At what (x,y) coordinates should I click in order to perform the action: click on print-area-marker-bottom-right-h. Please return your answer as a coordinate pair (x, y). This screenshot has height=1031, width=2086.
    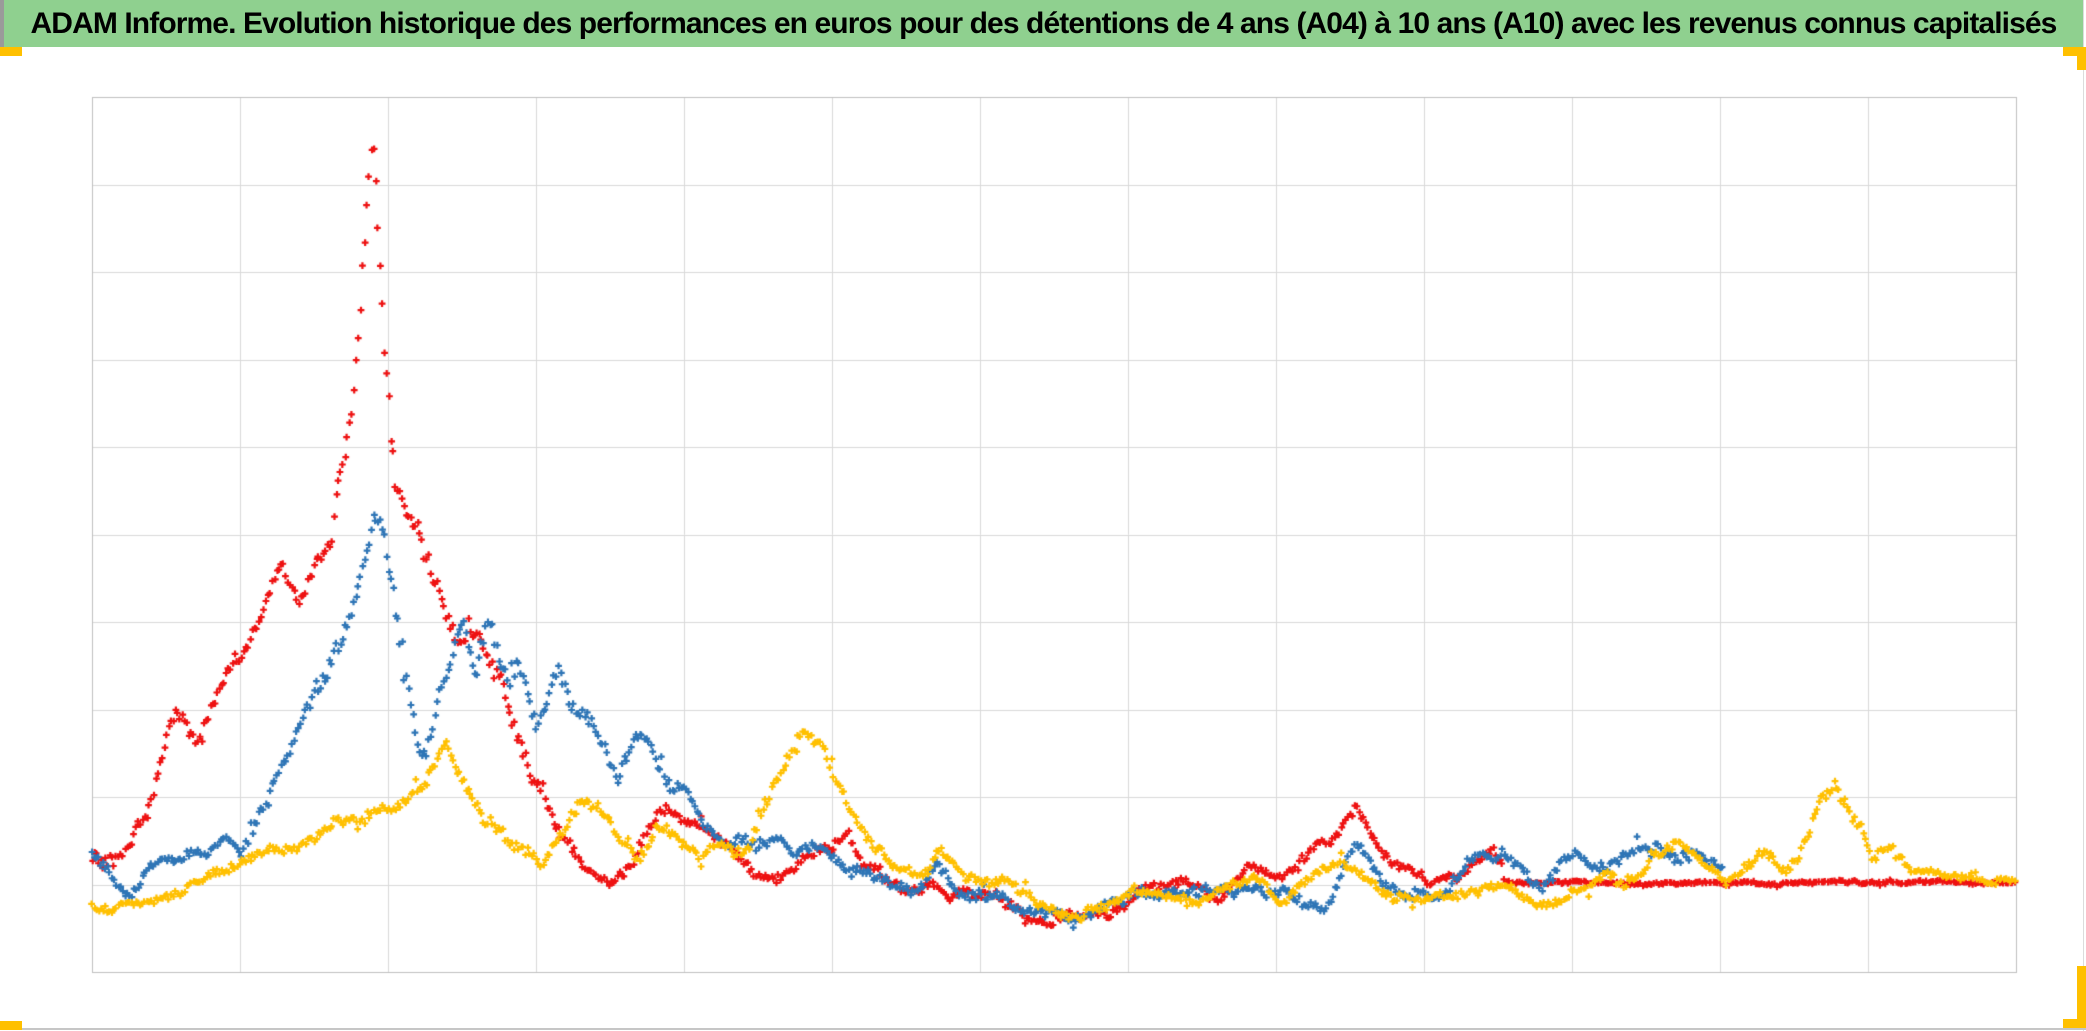
    Looking at the image, I should click on (2074, 1023).